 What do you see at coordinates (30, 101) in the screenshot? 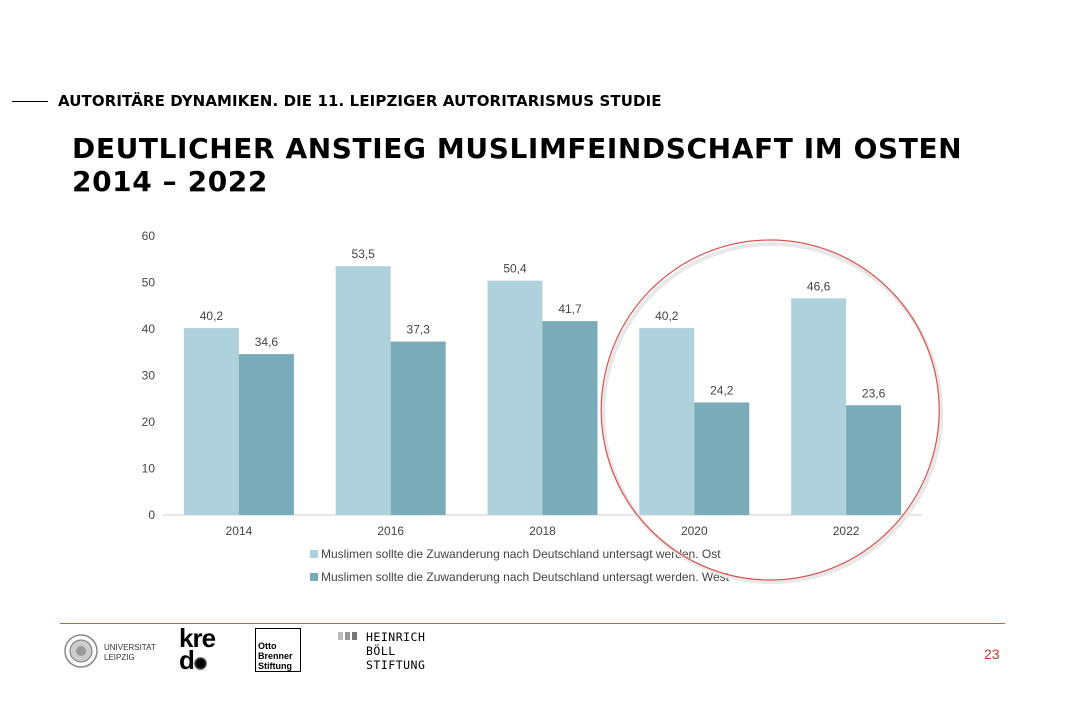
I see `kicker-rule` at bounding box center [30, 101].